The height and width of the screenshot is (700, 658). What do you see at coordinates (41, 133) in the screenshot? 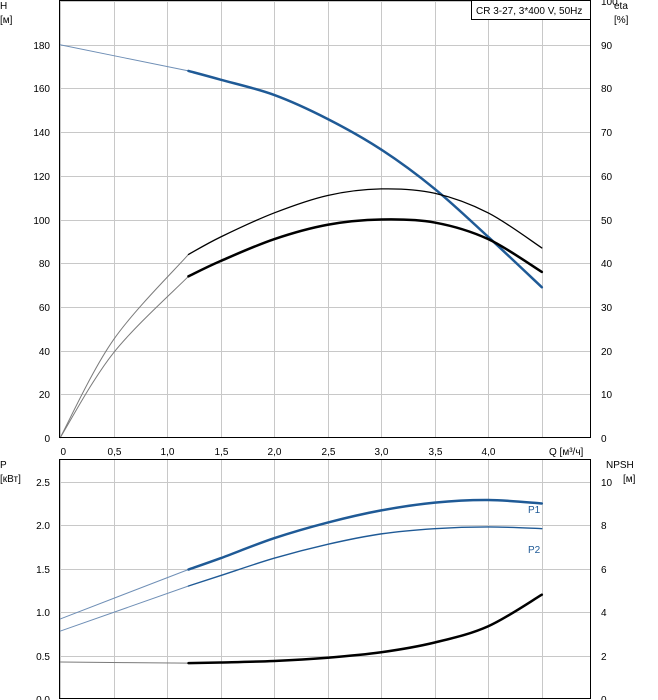
I see `h-tick-label: 140` at bounding box center [41, 133].